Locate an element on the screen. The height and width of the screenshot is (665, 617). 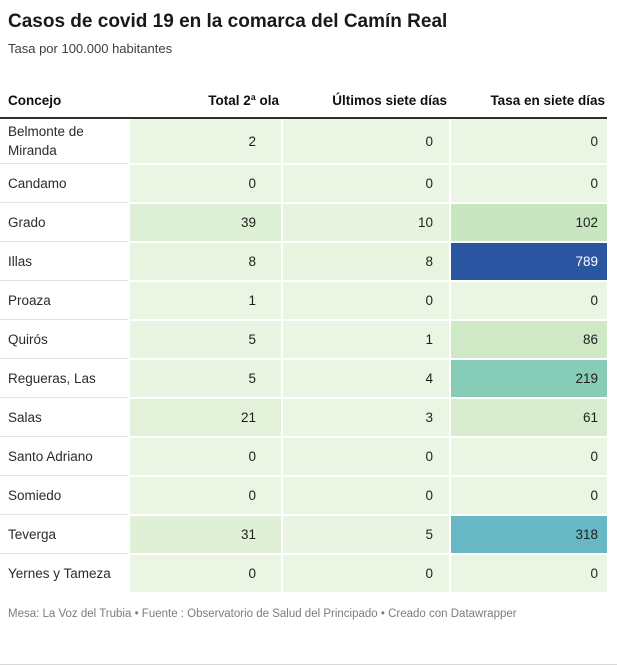
table-row: Proaza 1 0 0 is located at coordinates (303, 299).